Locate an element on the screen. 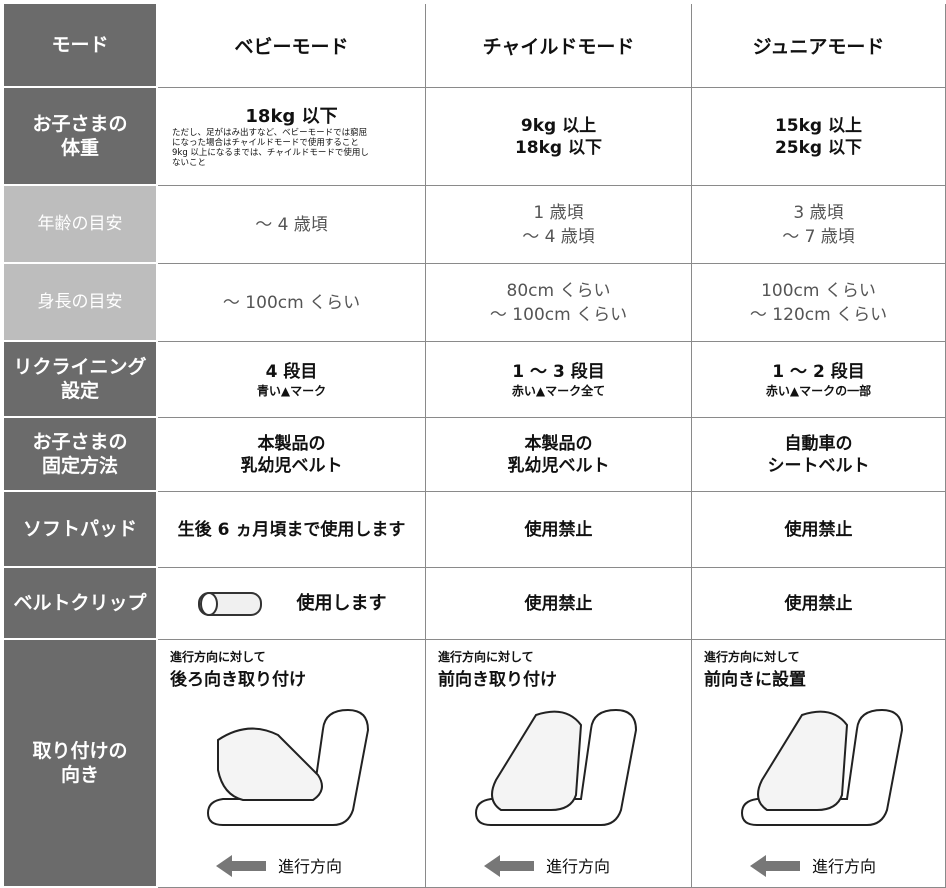  row-label-line: ベルトクリップ is located at coordinates (80, 603).